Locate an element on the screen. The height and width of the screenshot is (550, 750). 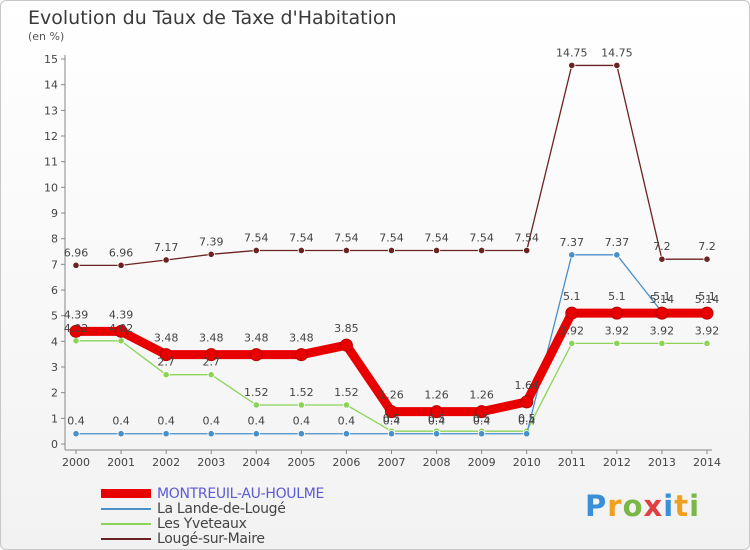
x-tick-label: 2005 is located at coordinates (301, 462).